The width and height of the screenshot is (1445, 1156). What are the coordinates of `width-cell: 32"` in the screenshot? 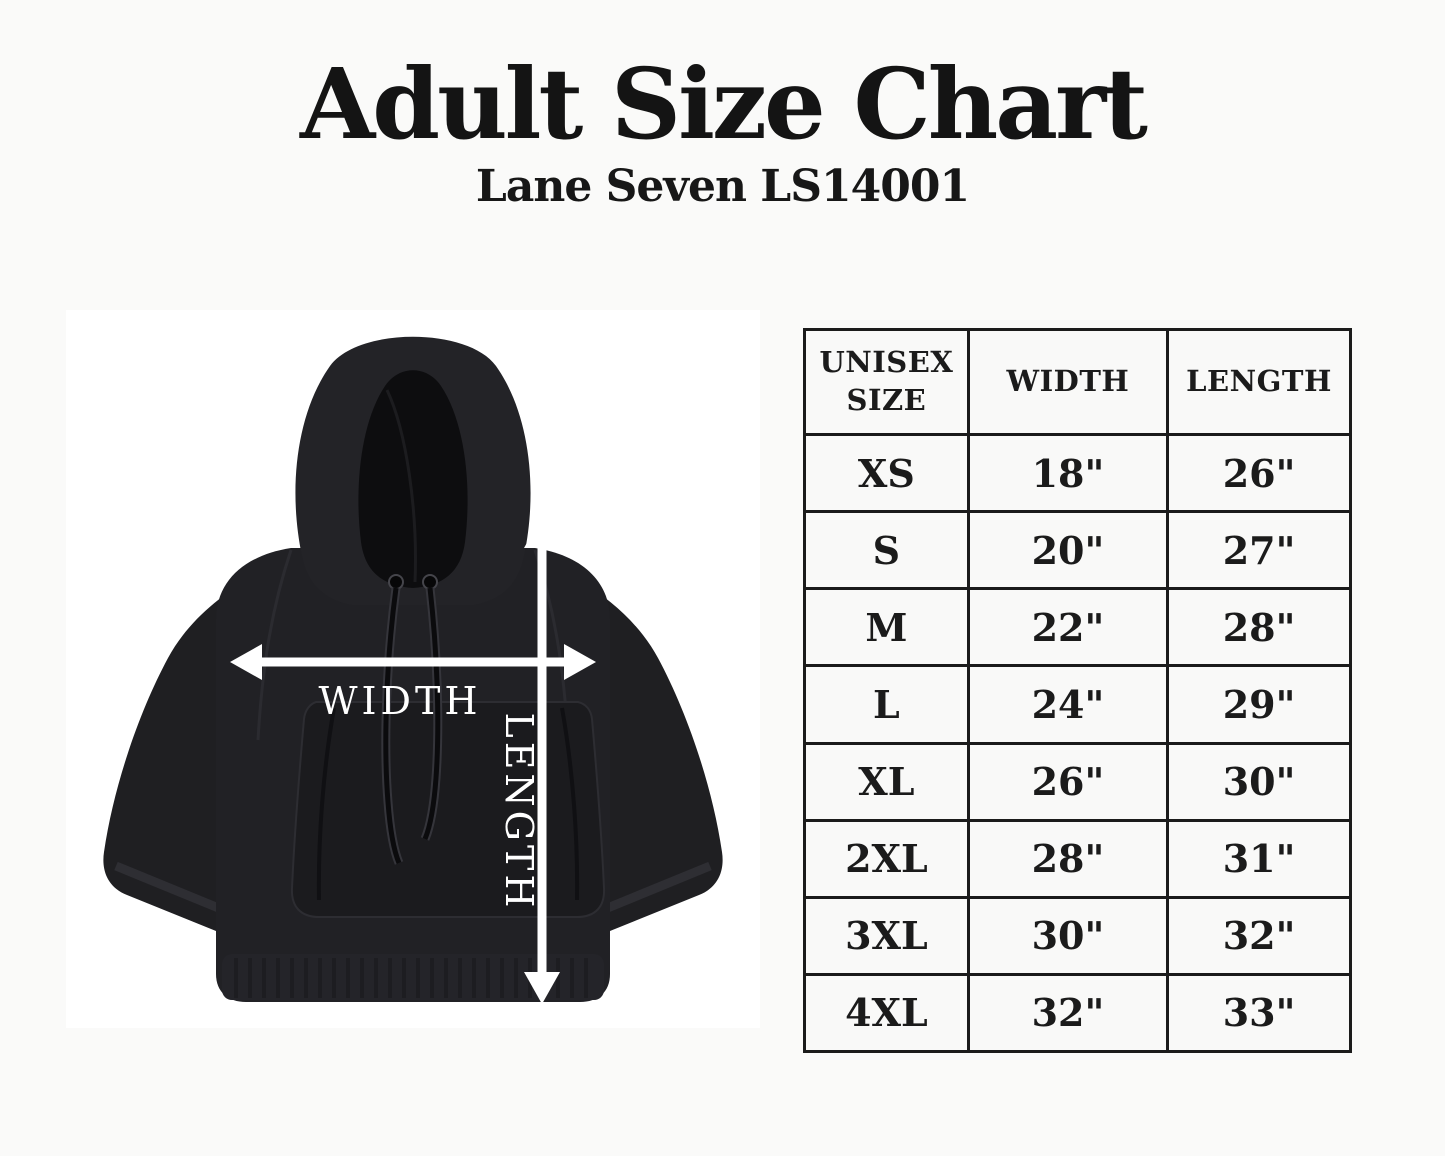 It's located at (1068, 1013).